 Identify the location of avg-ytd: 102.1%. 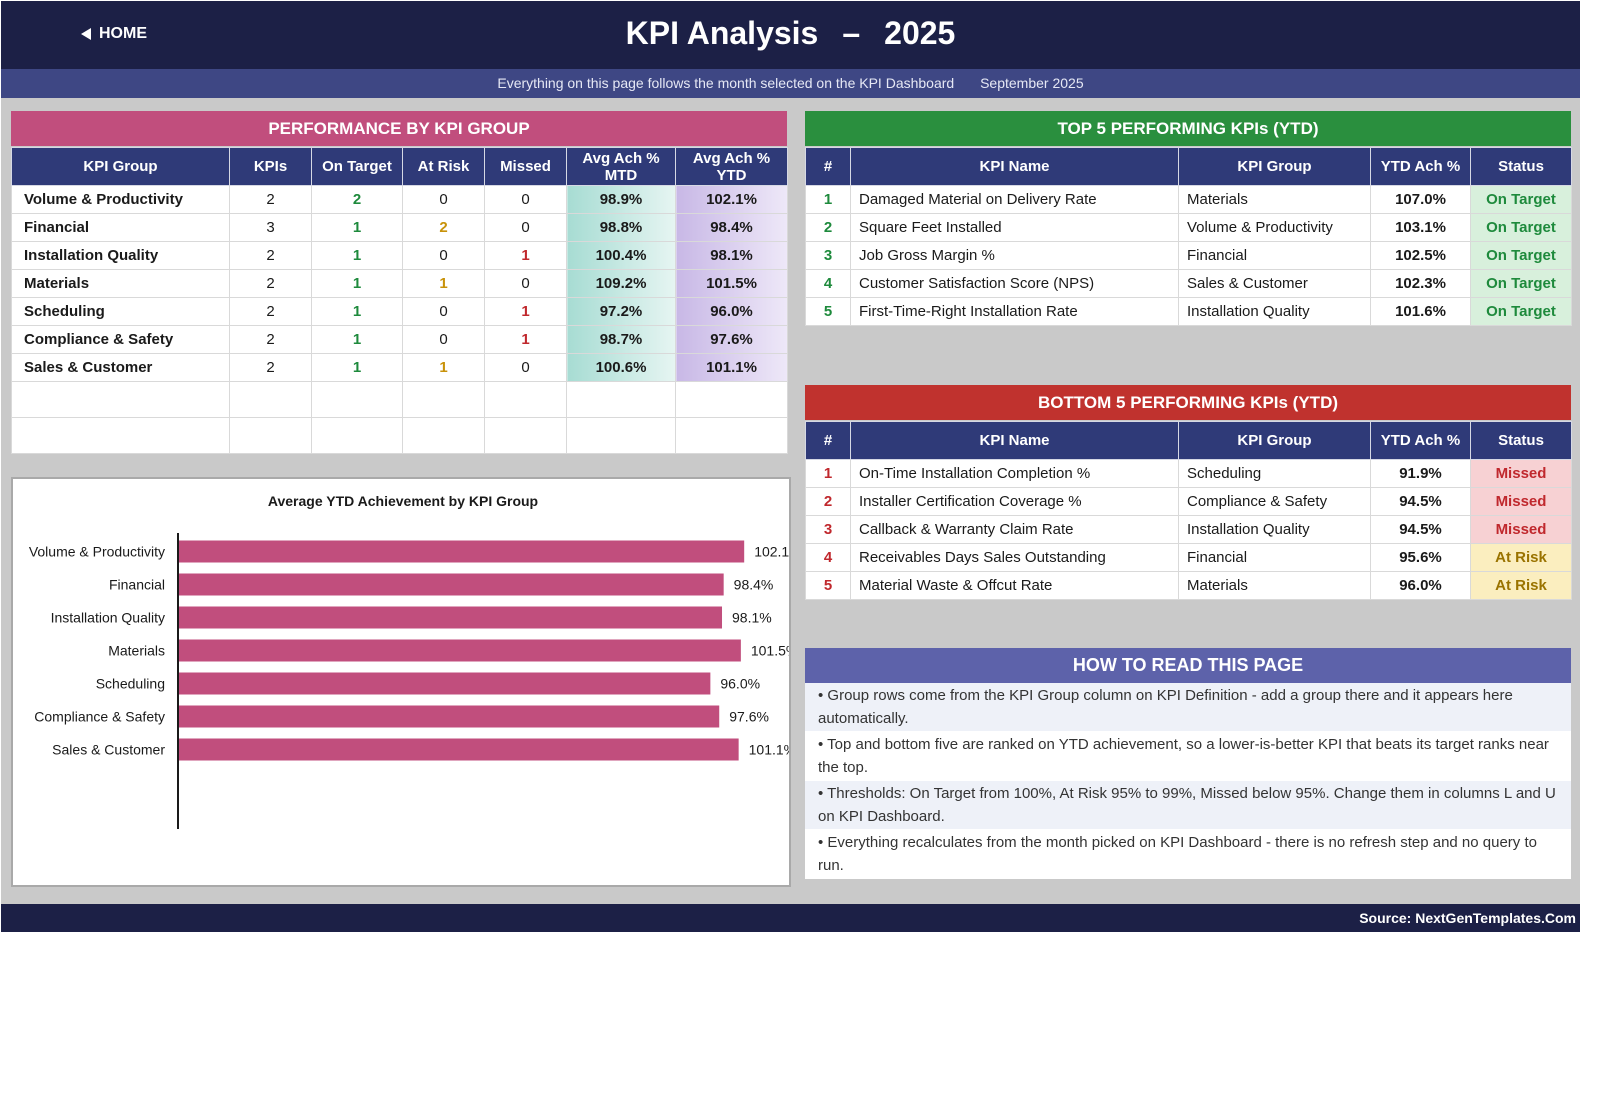
(731, 199).